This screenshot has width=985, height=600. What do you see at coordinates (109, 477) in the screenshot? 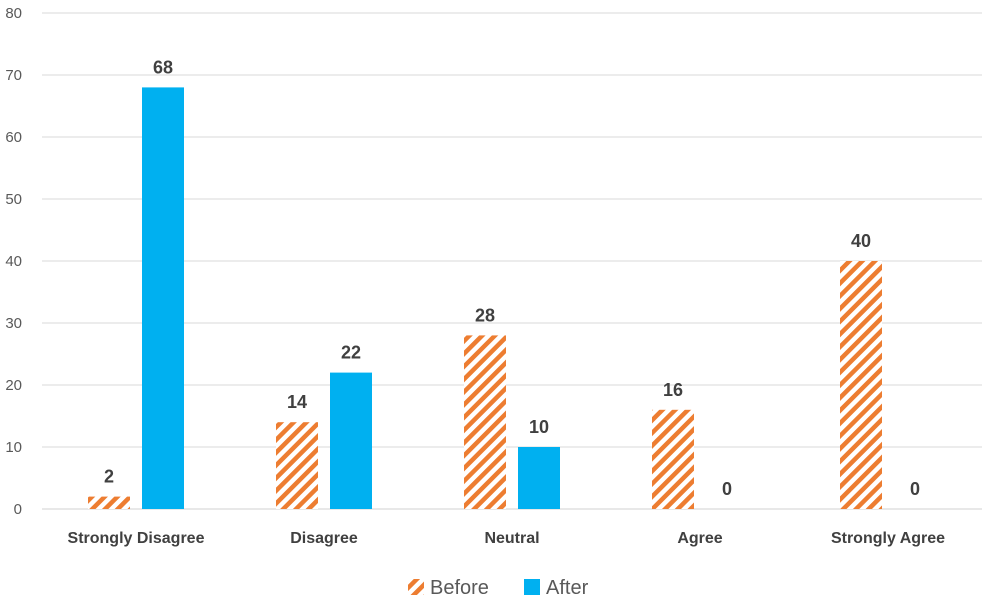
I see `data-label: 2` at bounding box center [109, 477].